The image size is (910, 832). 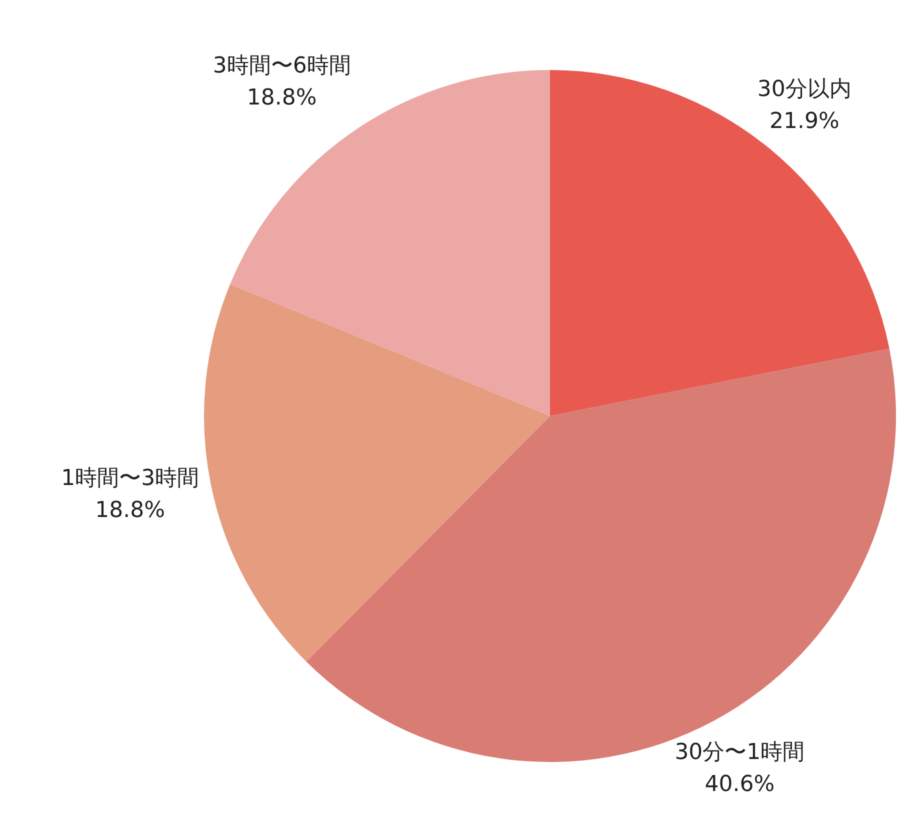 What do you see at coordinates (130, 479) in the screenshot?
I see `slice-label: 1時間〜3時間` at bounding box center [130, 479].